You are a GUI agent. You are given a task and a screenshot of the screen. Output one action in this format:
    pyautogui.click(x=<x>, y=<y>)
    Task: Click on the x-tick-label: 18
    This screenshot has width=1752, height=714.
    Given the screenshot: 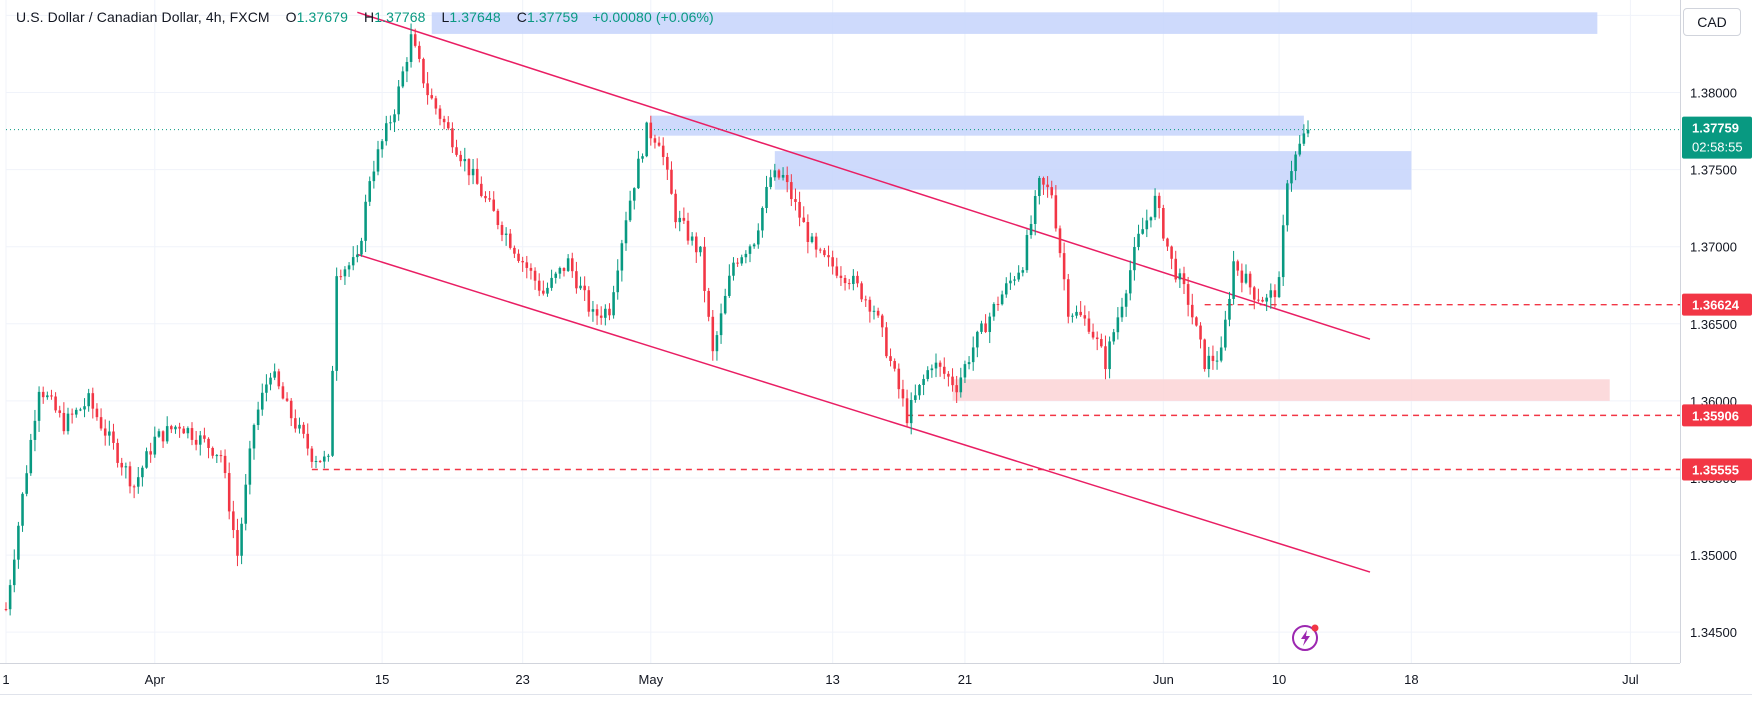 What is the action you would take?
    pyautogui.click(x=1411, y=679)
    